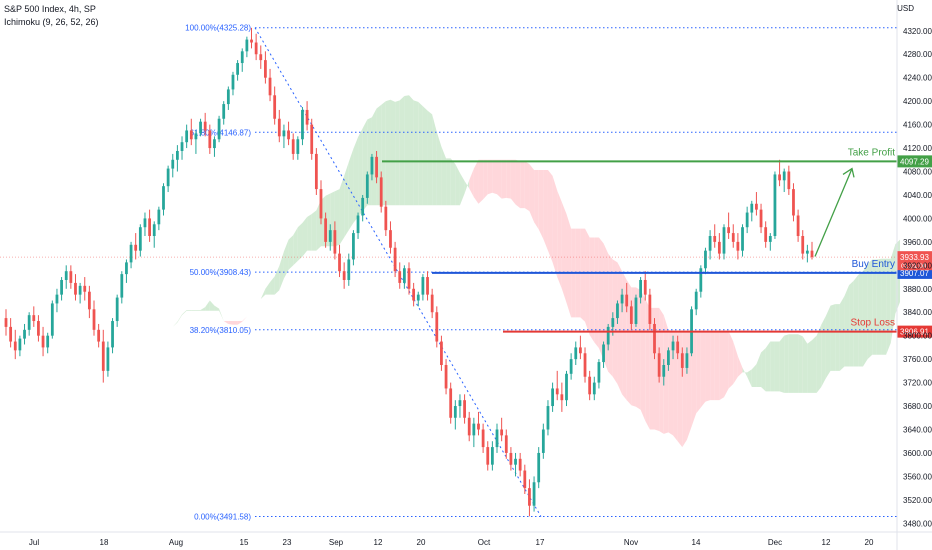 This screenshot has width=932, height=550. I want to click on fib-label: 100.00%(4325.28), so click(218, 28).